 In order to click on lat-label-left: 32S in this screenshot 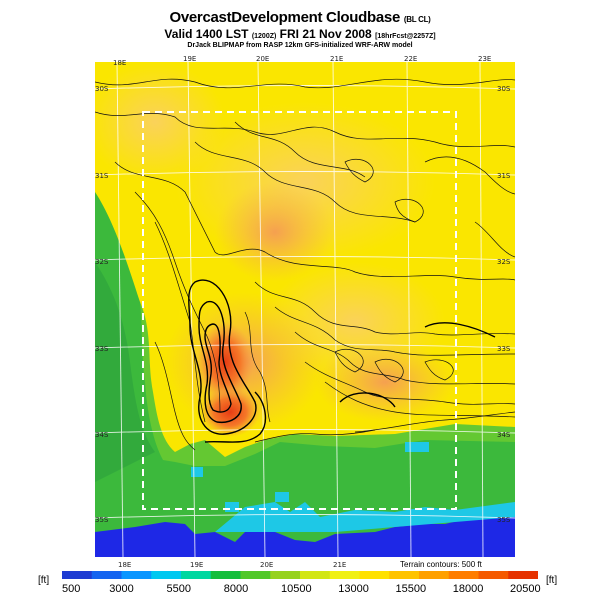, I will do `click(102, 262)`.